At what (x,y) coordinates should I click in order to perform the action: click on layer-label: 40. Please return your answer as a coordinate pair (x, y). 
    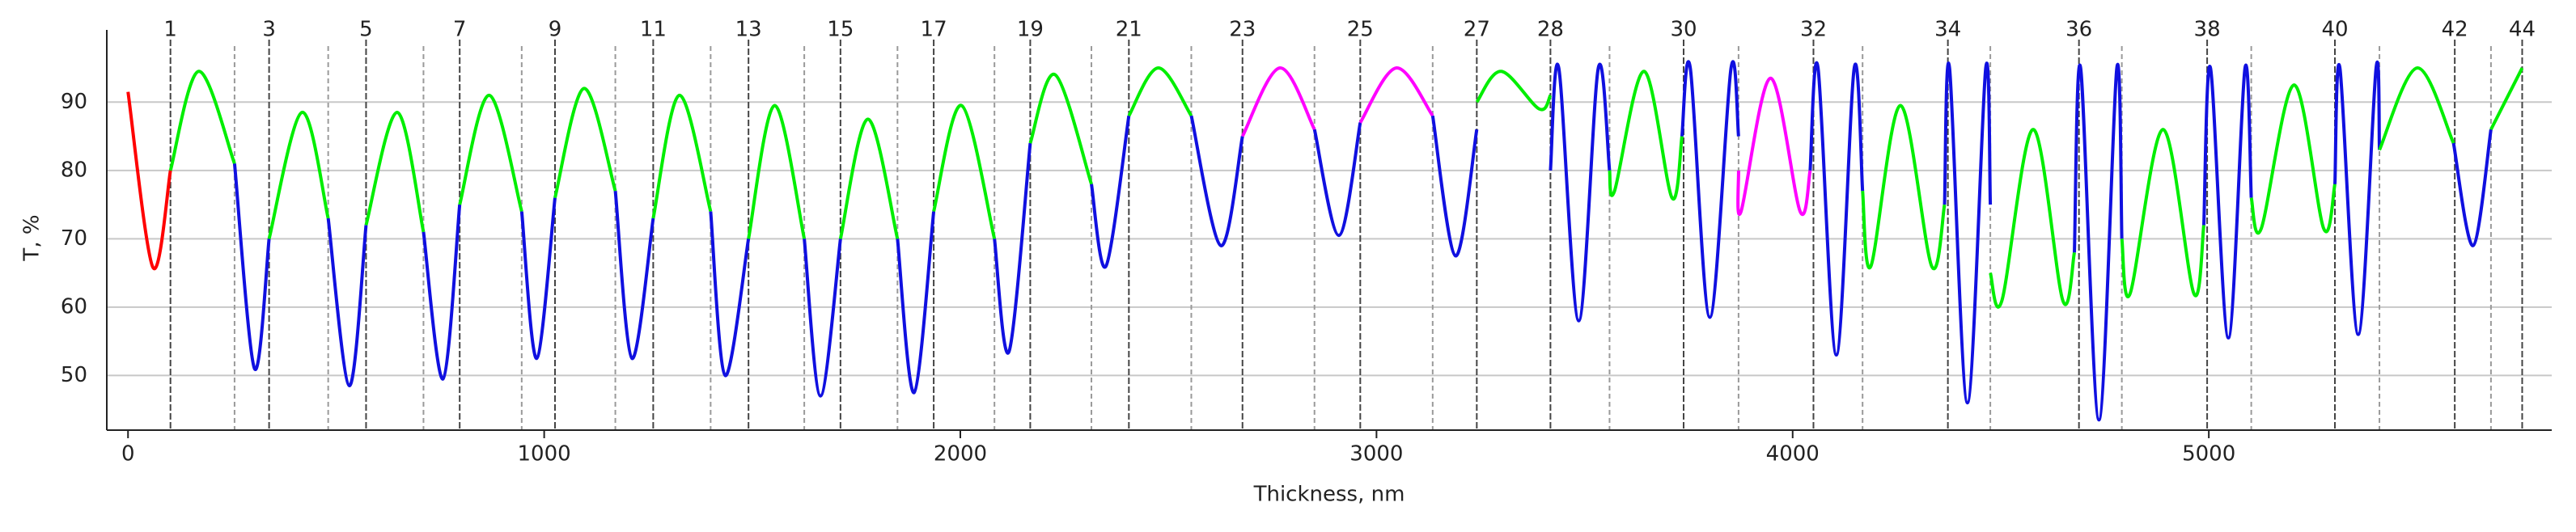
    Looking at the image, I should click on (2334, 30).